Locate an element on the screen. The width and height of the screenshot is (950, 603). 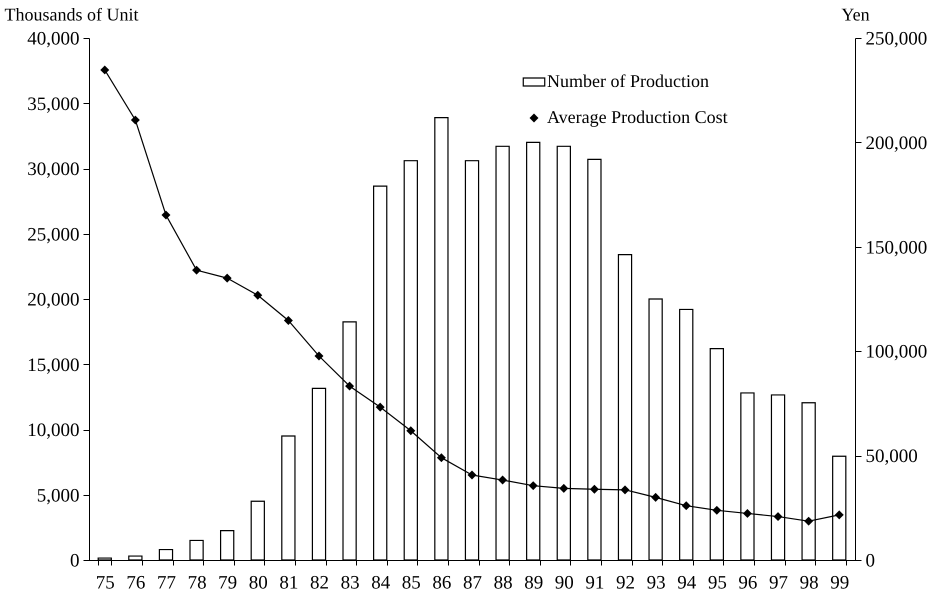
y2-tick-label: 200,000 is located at coordinates (897, 143).